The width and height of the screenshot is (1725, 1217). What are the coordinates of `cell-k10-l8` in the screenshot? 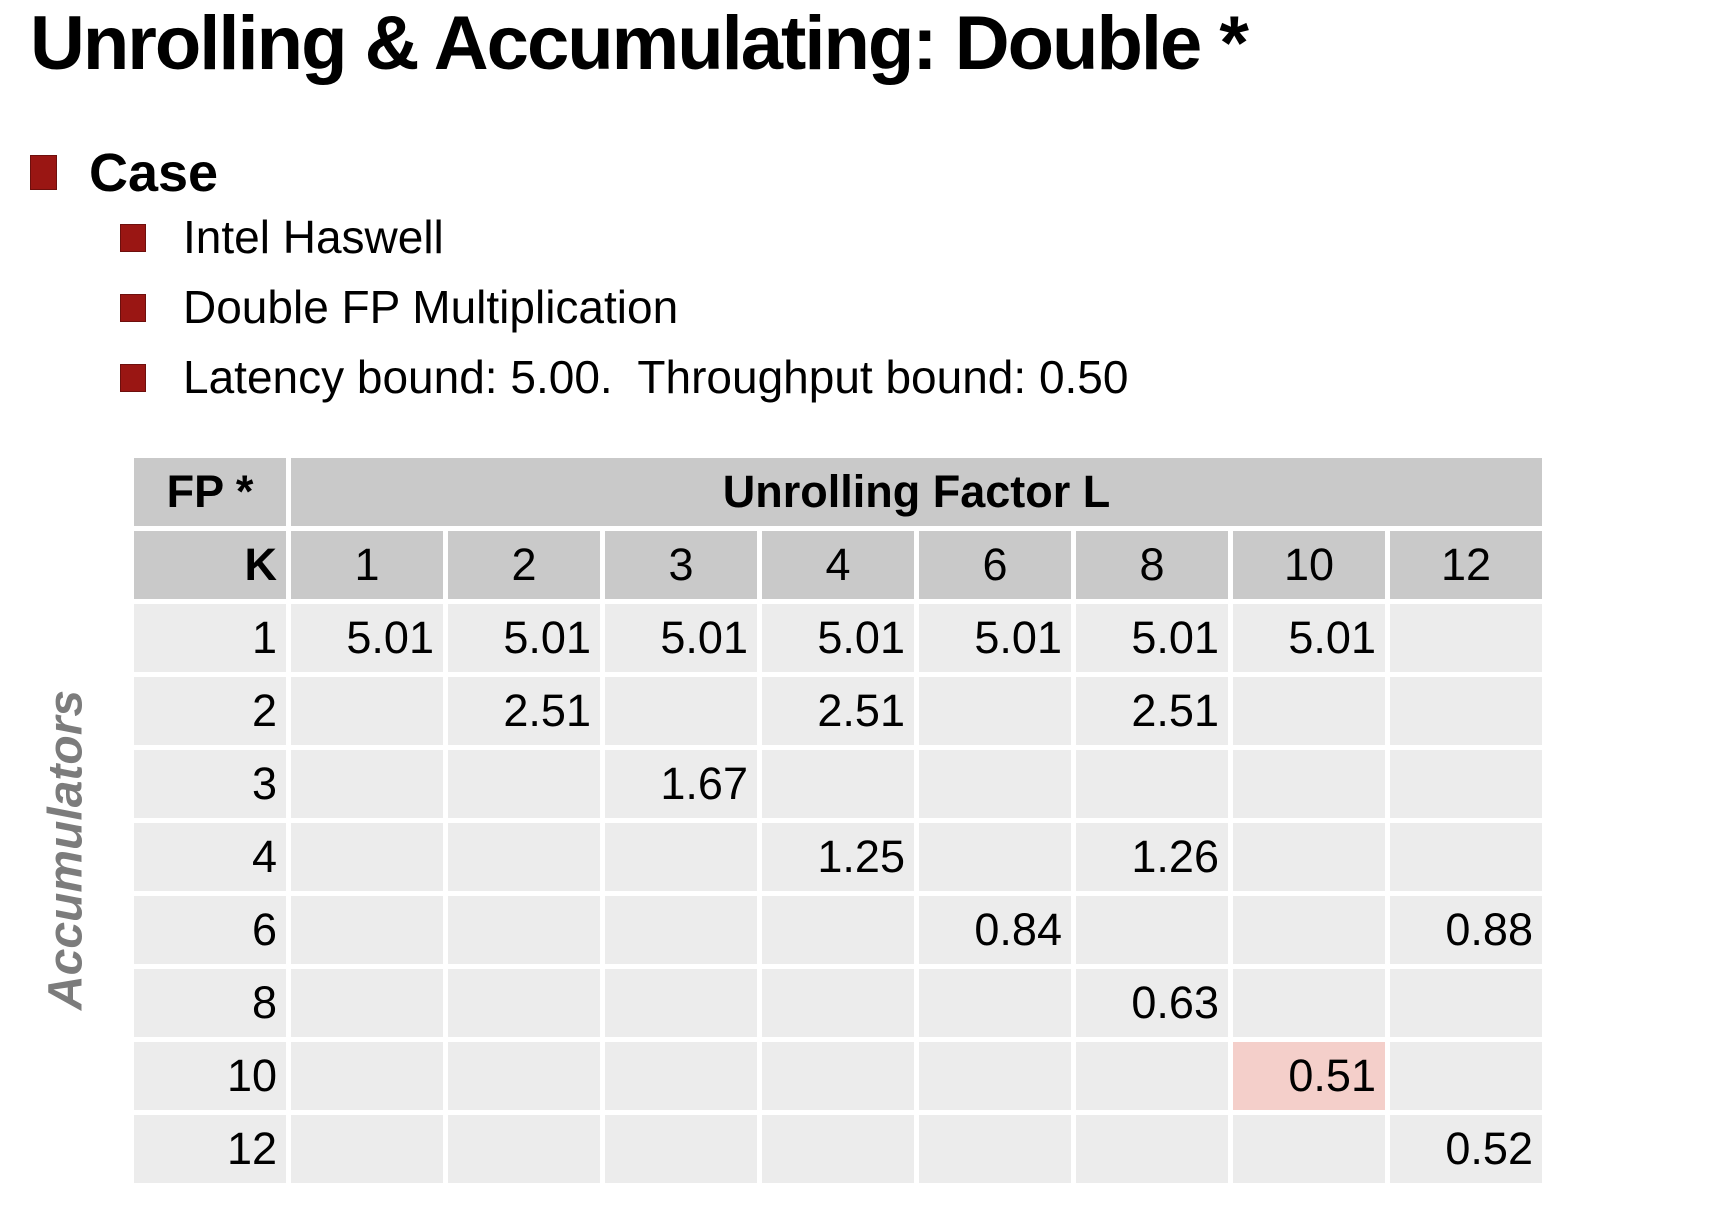 It's located at (1152, 1076).